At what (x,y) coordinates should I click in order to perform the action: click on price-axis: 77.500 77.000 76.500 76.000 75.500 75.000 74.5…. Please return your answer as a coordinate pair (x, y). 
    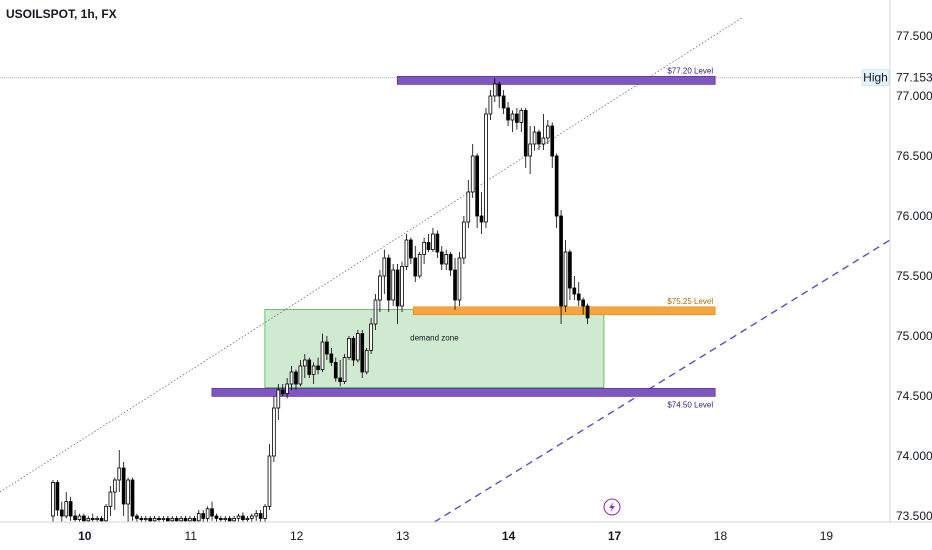
    Looking at the image, I should click on (896, 275).